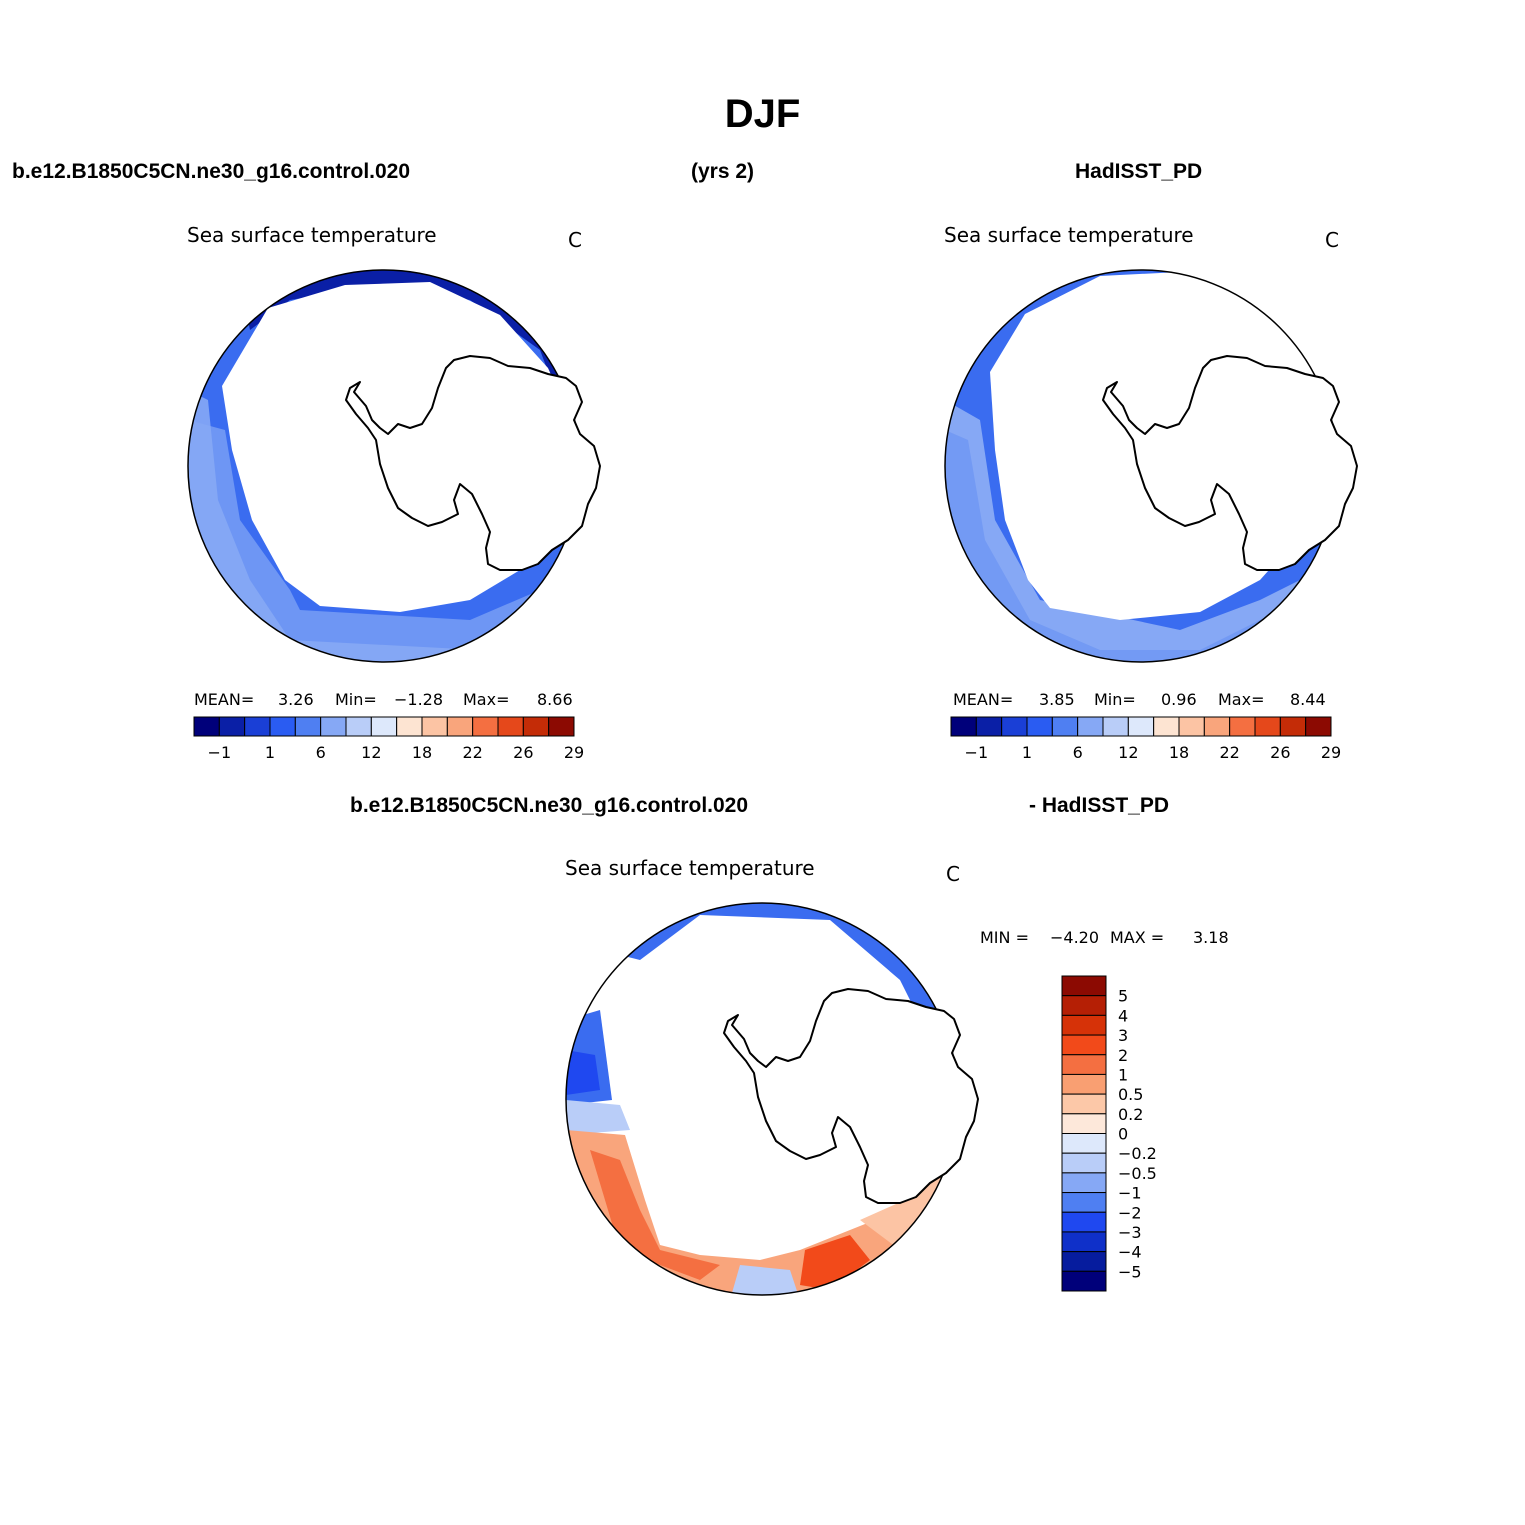 Image resolution: width=1525 pixels, height=1525 pixels. What do you see at coordinates (1280, 752) in the screenshot?
I see `obs-colorbar-tick-label: 26` at bounding box center [1280, 752].